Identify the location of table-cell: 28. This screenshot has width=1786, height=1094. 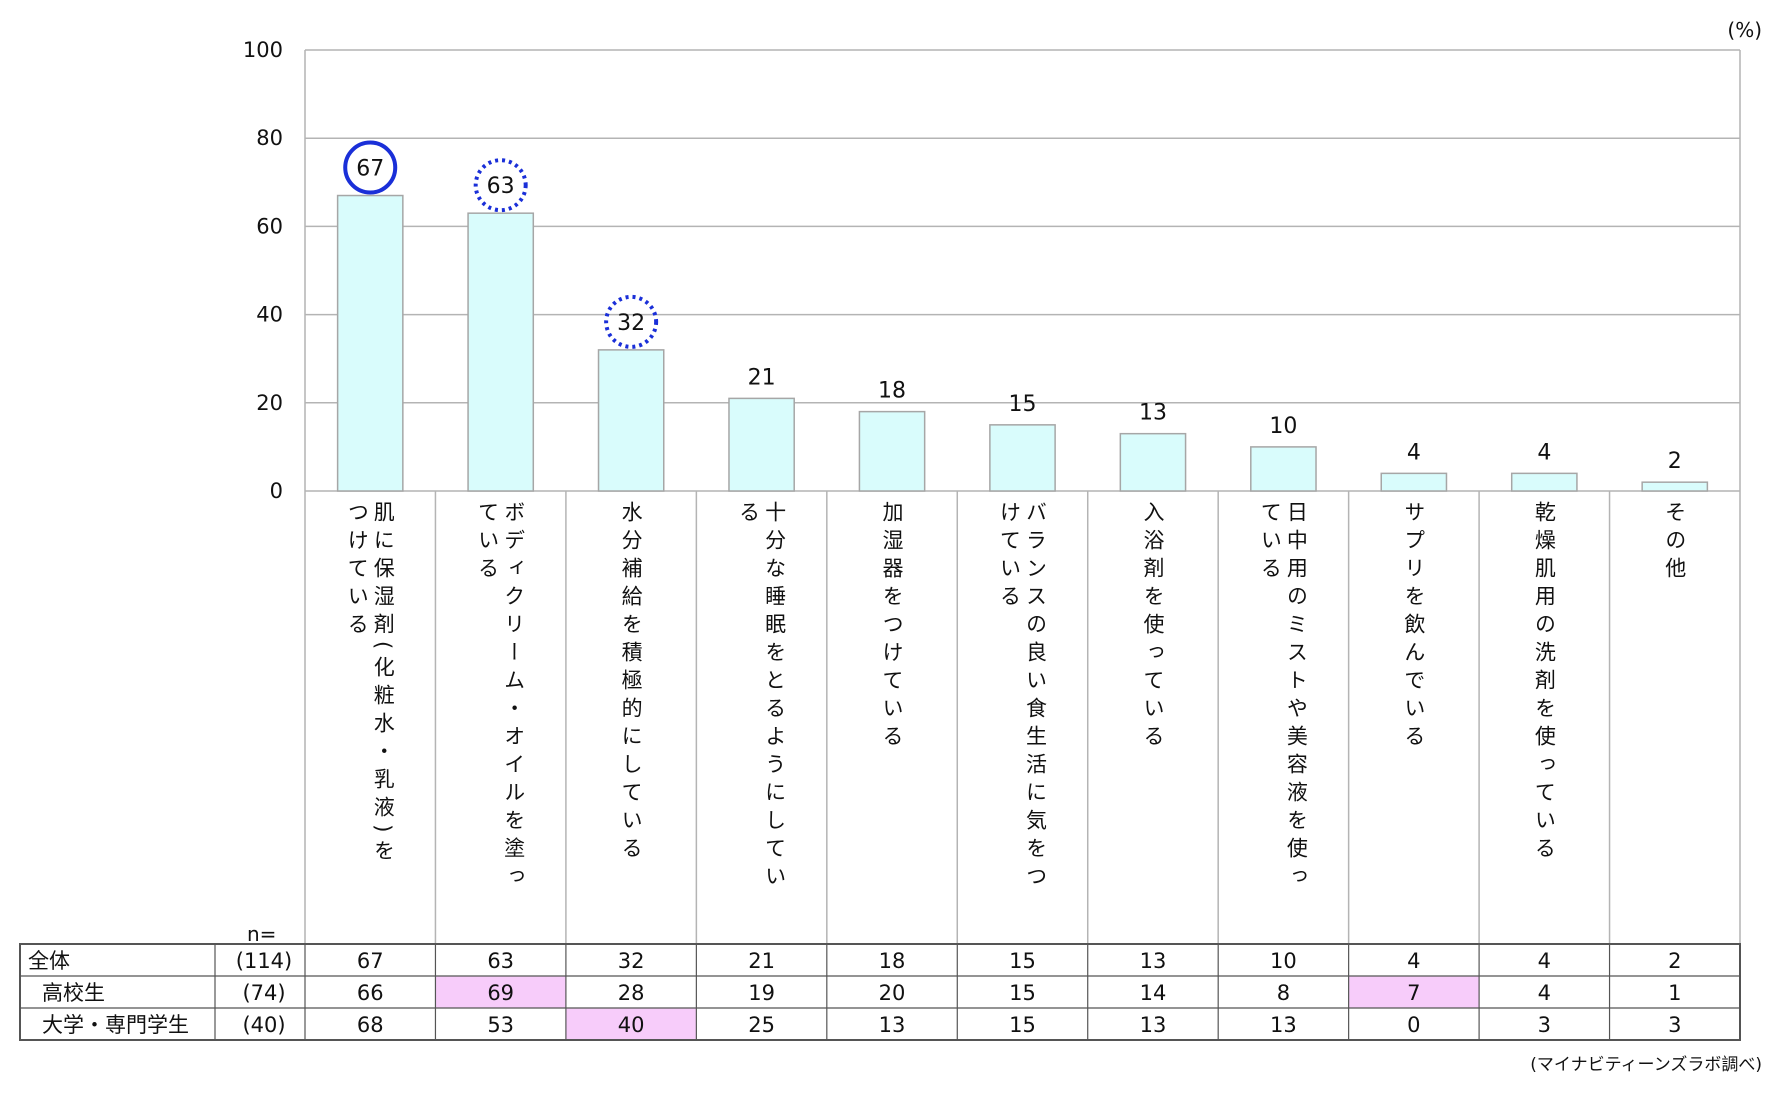
(631, 993).